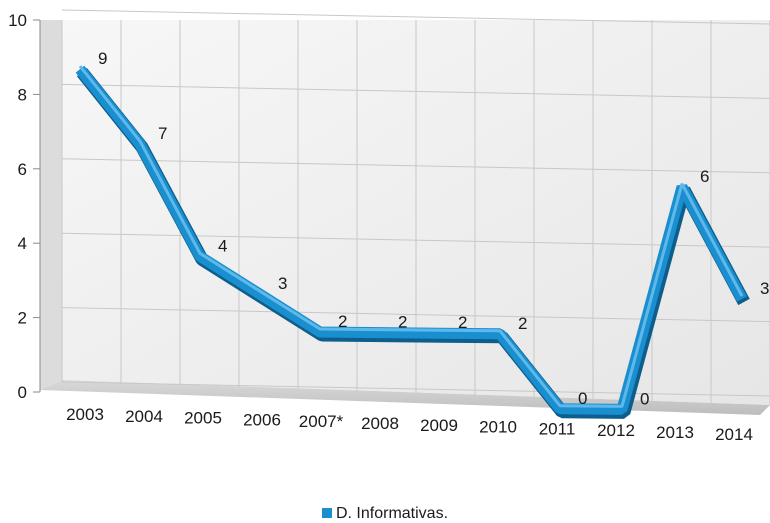  What do you see at coordinates (22, 318) in the screenshot?
I see `y-tick-label: 2` at bounding box center [22, 318].